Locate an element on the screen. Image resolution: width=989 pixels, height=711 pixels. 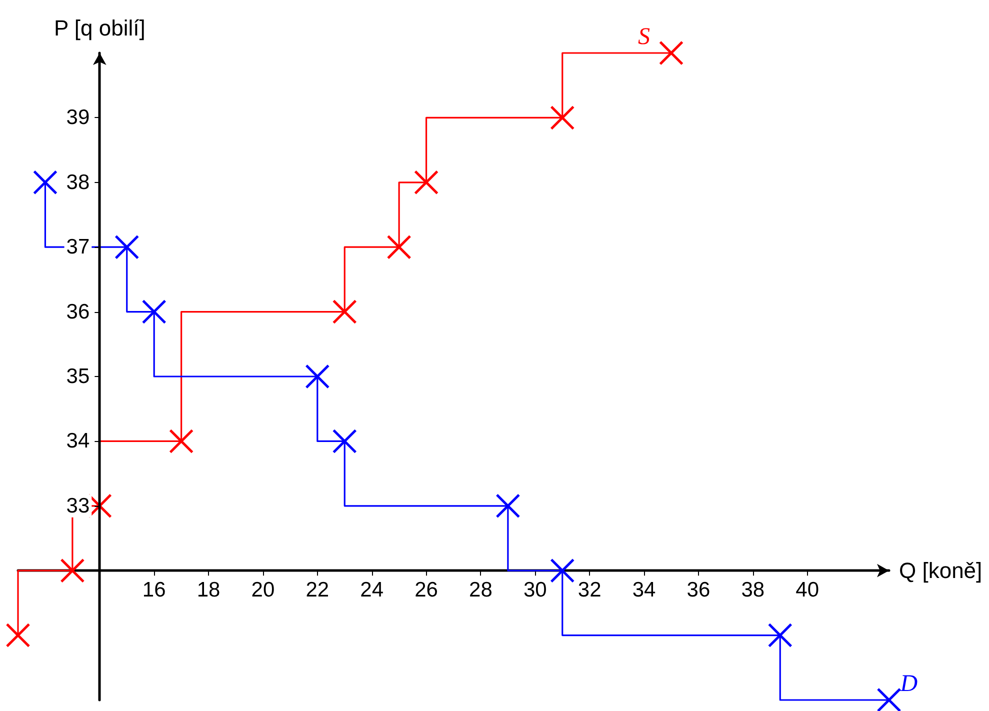
y-tick-label: 39 is located at coordinates (78, 118).